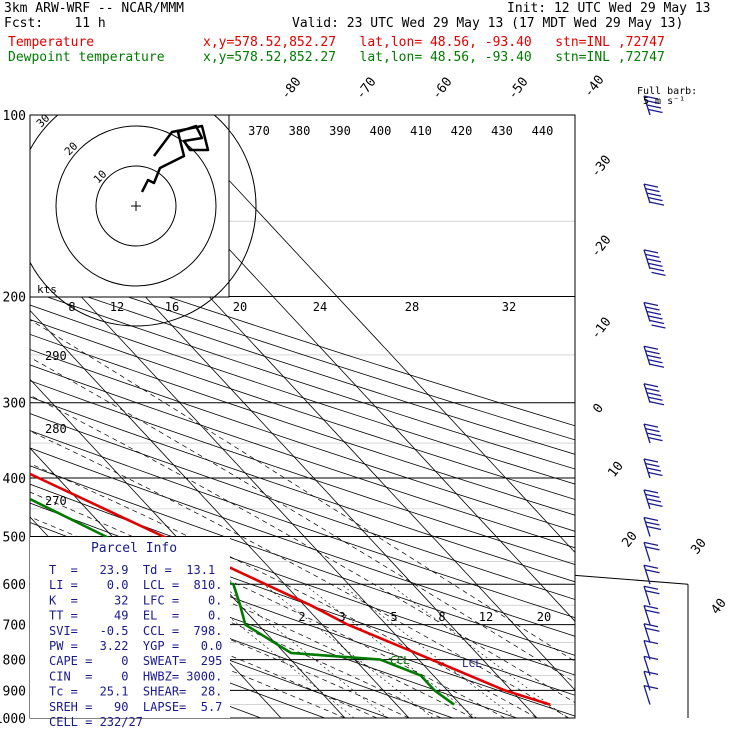 The width and height of the screenshot is (740, 740). Describe the element at coordinates (631, 579) in the screenshot. I see `frame-diagonal` at that location.